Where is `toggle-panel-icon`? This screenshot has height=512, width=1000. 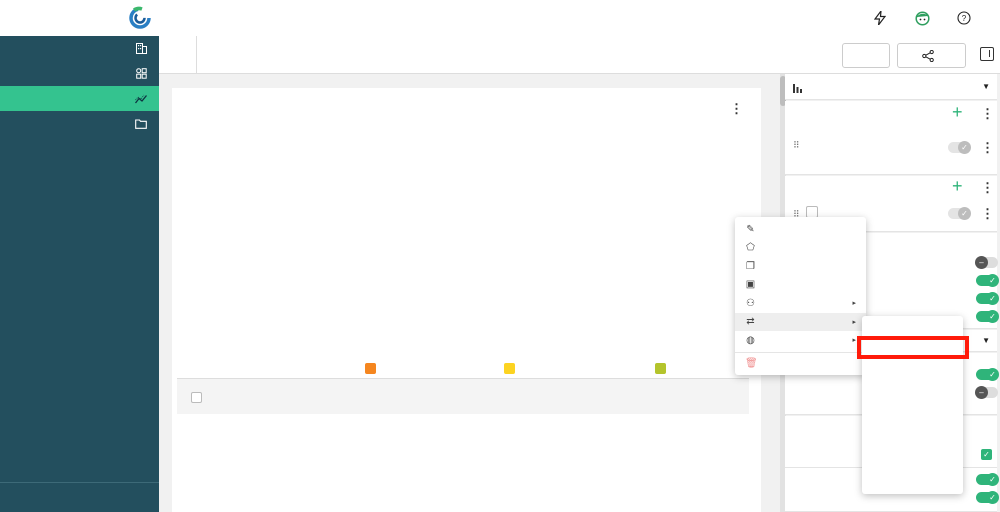
toggle-panel-icon is located at coordinates (987, 54).